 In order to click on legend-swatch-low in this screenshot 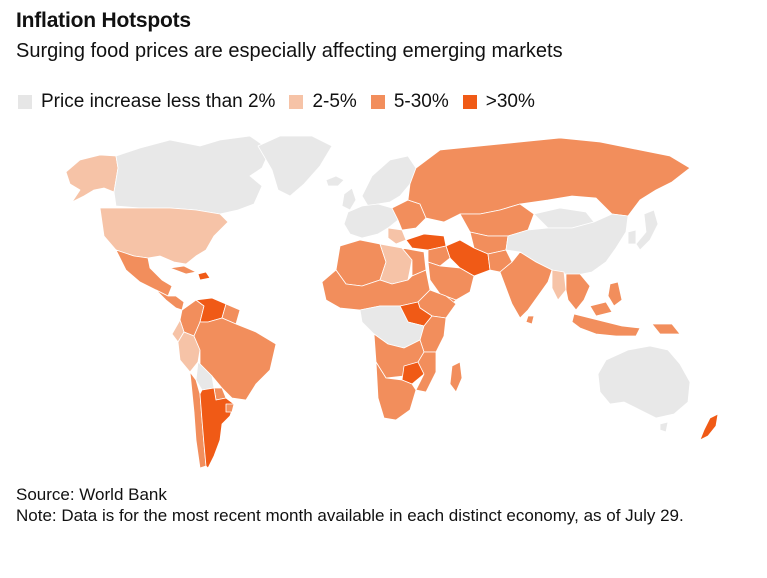, I will do `click(296, 102)`.